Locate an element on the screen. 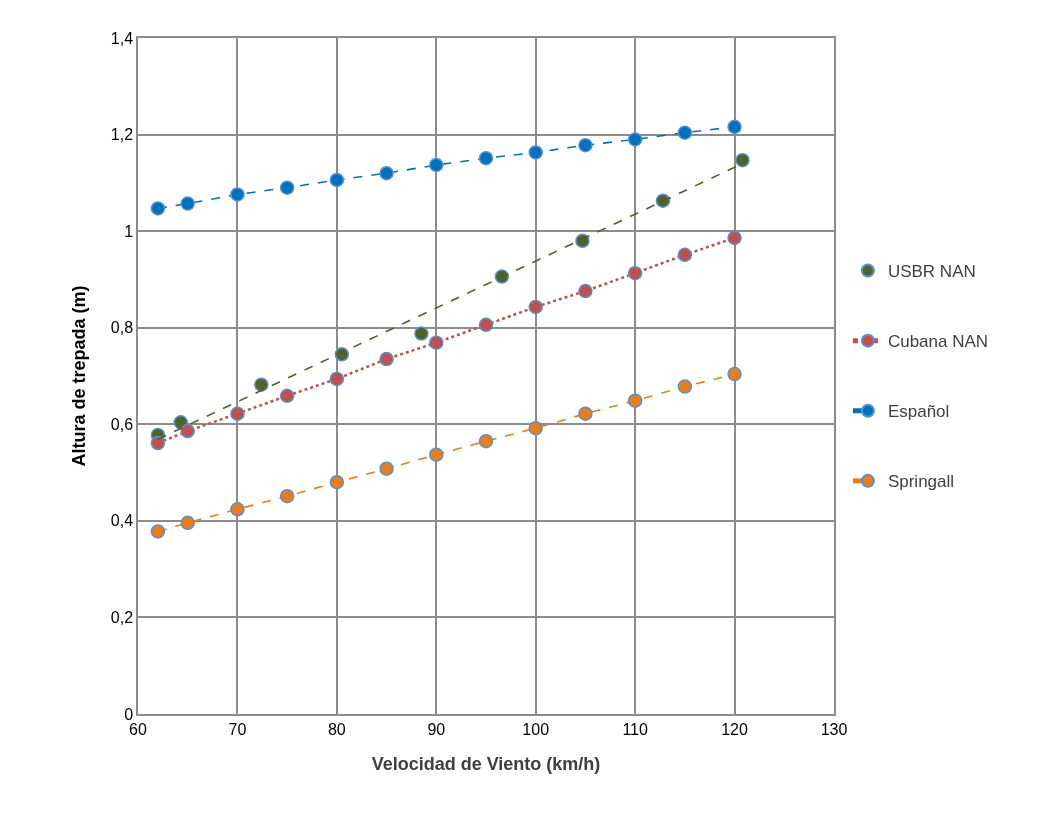 The width and height of the screenshot is (1054, 827). x-tick-label: 80 is located at coordinates (336, 729).